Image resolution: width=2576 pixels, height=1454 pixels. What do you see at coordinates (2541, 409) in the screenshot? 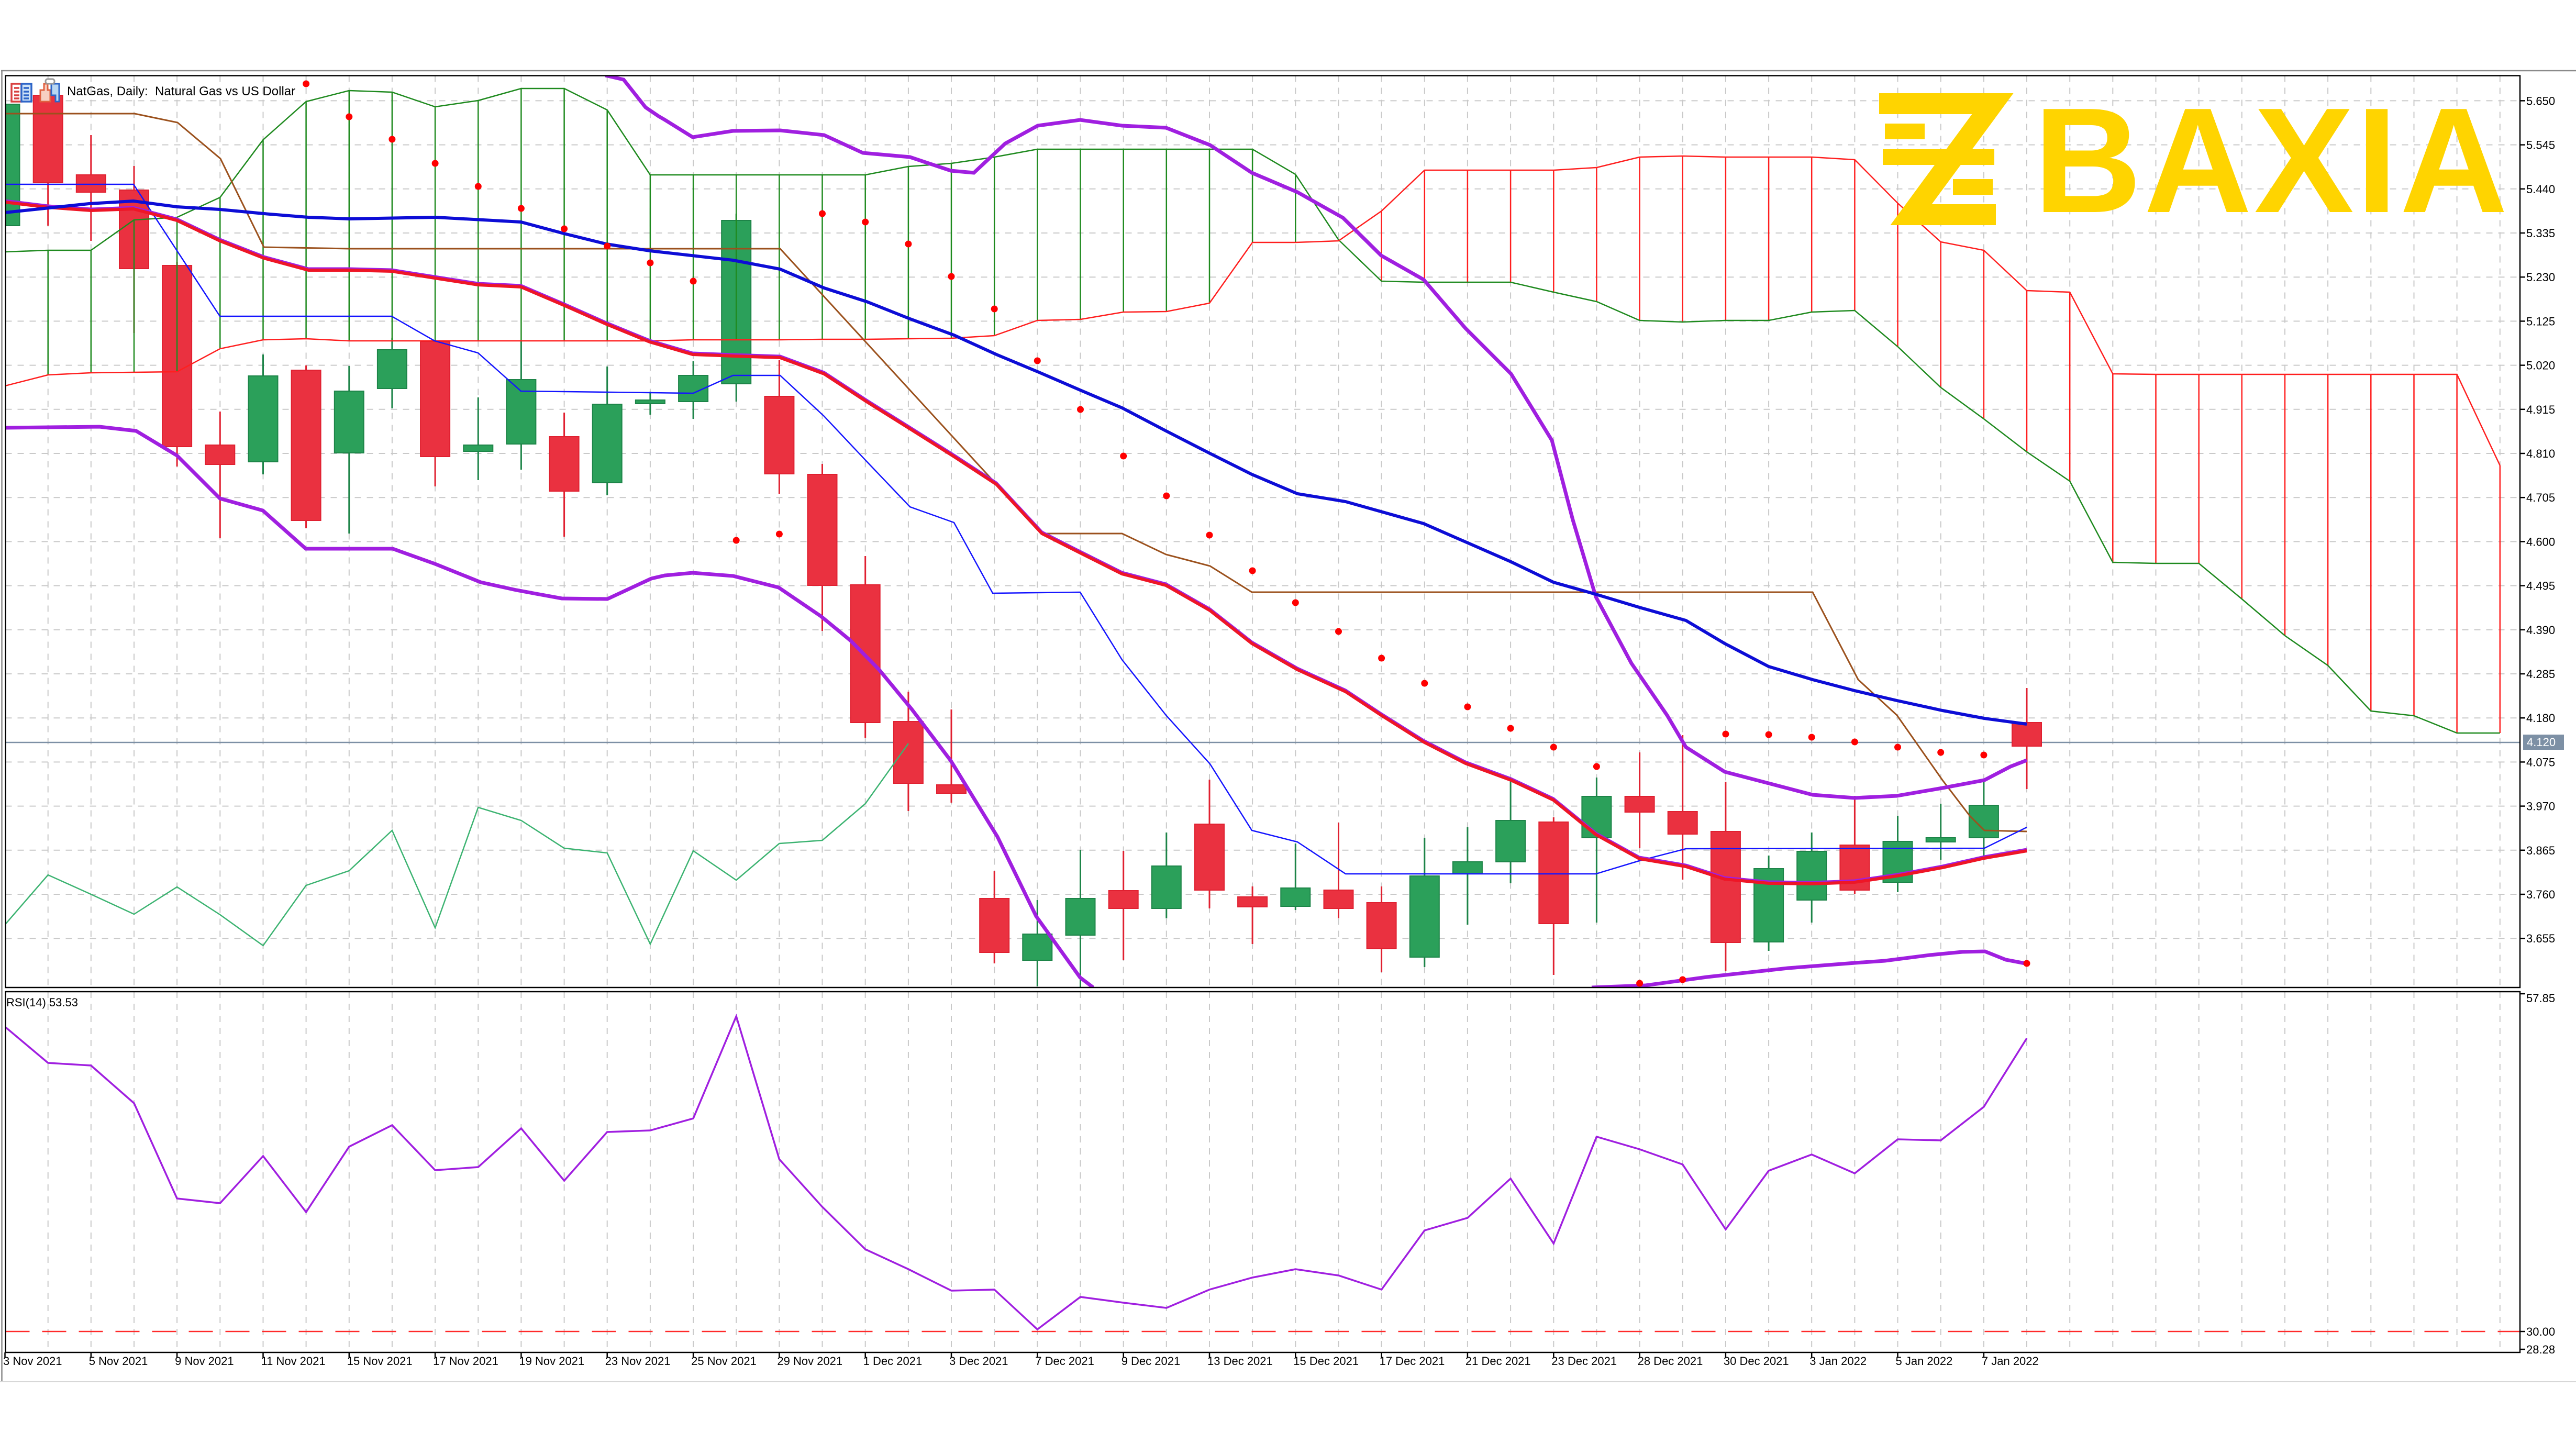
I see `svg-text: 4.915` at bounding box center [2541, 409].